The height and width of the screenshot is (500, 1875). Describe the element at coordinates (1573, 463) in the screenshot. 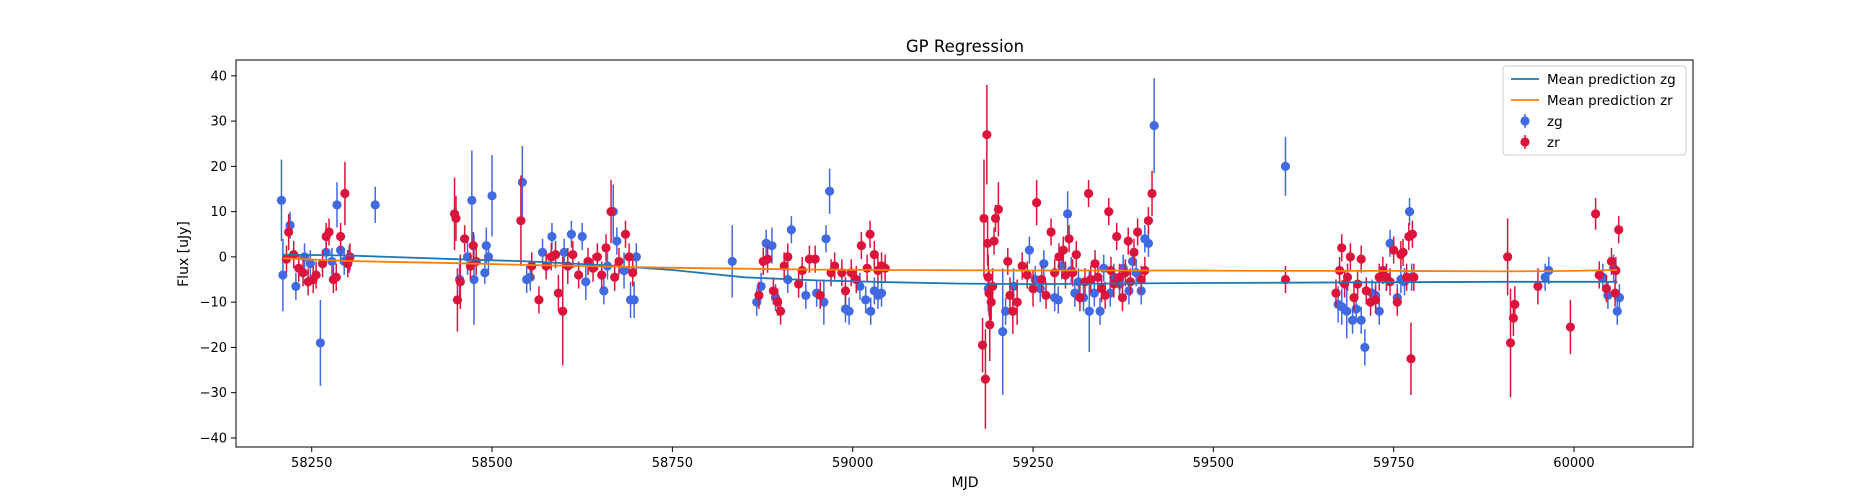

I see `x-tick-label: 60000` at that location.